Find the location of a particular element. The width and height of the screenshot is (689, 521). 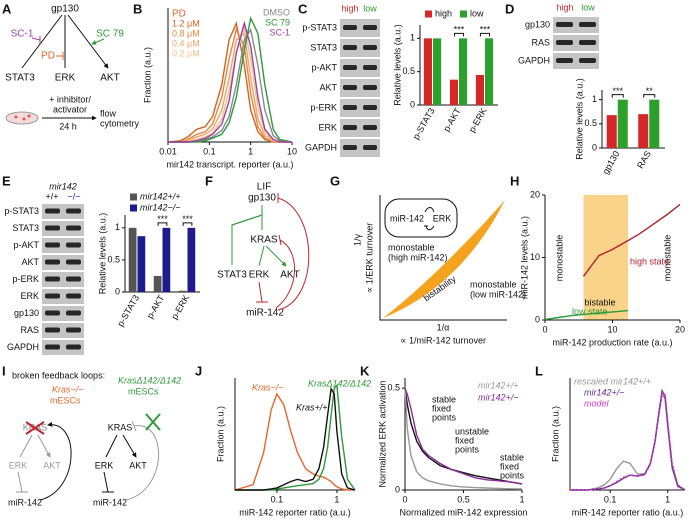

panel-letter: J is located at coordinates (198, 370).